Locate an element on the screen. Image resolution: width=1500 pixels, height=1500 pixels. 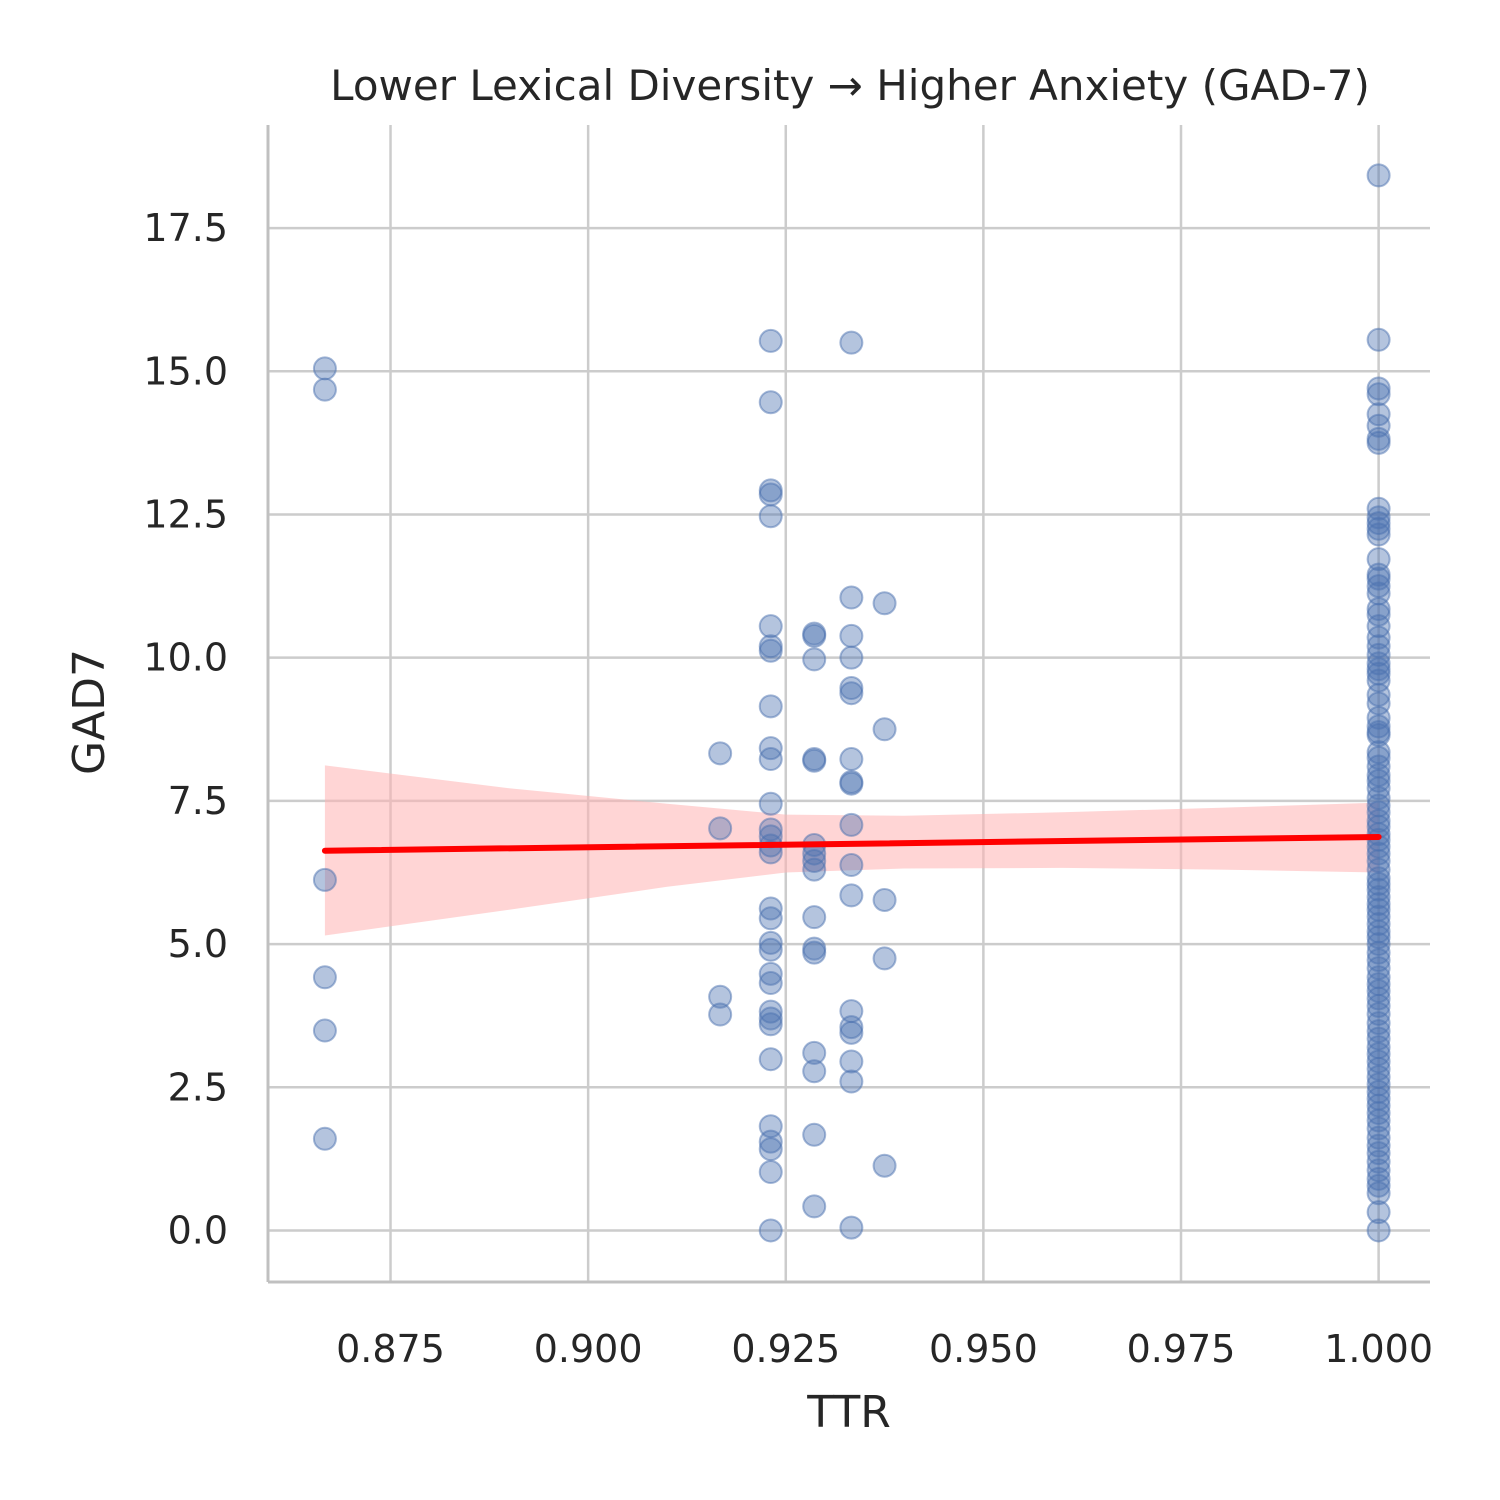
x-tick-label: 1.000 is located at coordinates (1378, 1349).